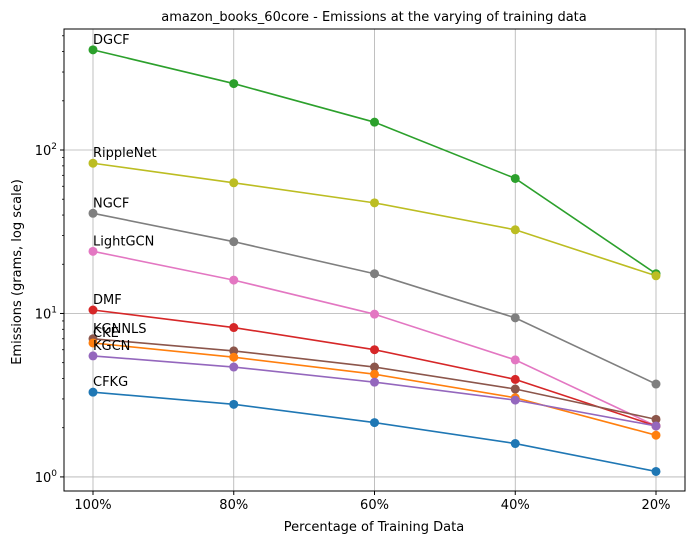  Describe the element at coordinates (106, 333) in the screenshot. I see `series-label-cke: CKE` at that location.